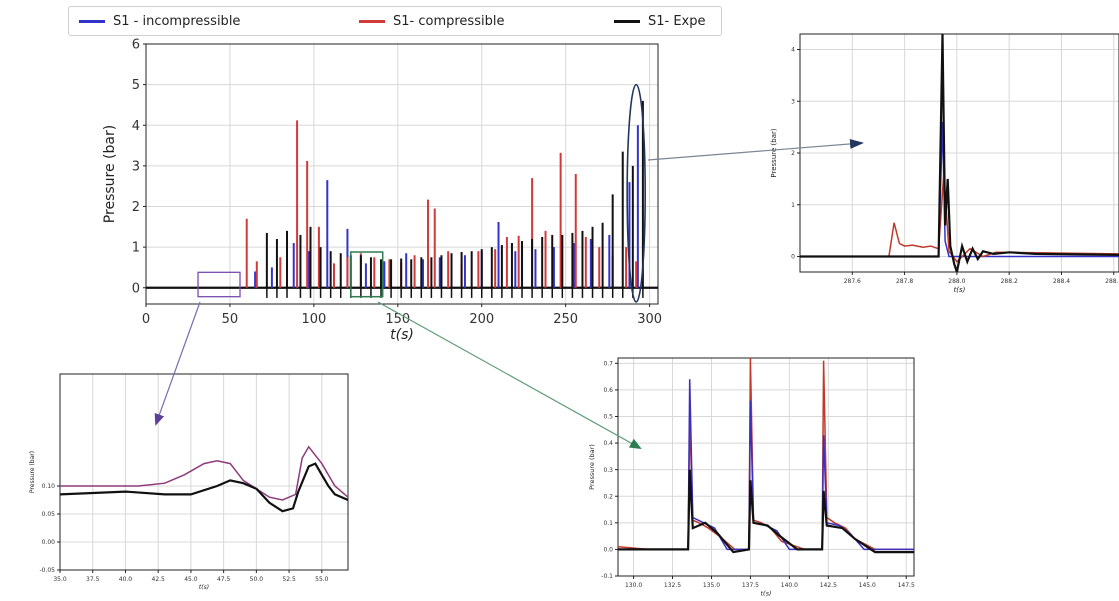 Image resolution: width=1119 pixels, height=601 pixels. I want to click on x-tick-label: 100, so click(313, 319).